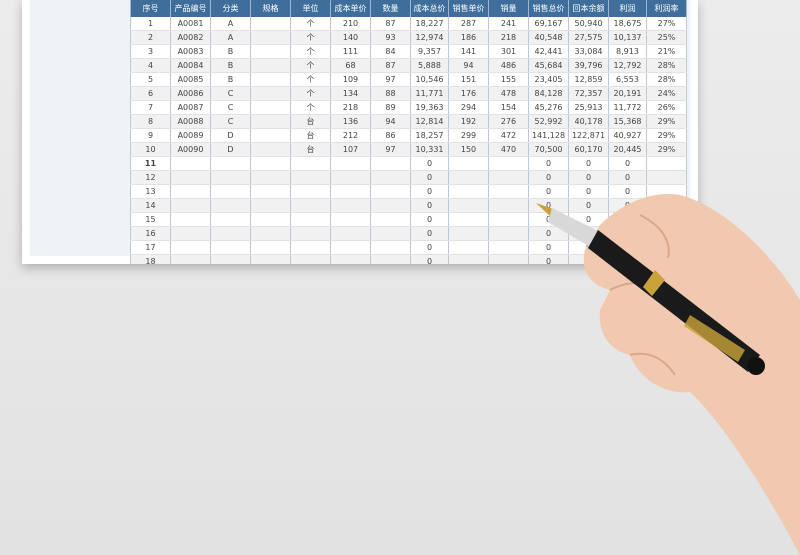 Image resolution: width=800 pixels, height=555 pixels. What do you see at coordinates (429, 37) in the screenshot?
I see `table-cell: 12,974` at bounding box center [429, 37].